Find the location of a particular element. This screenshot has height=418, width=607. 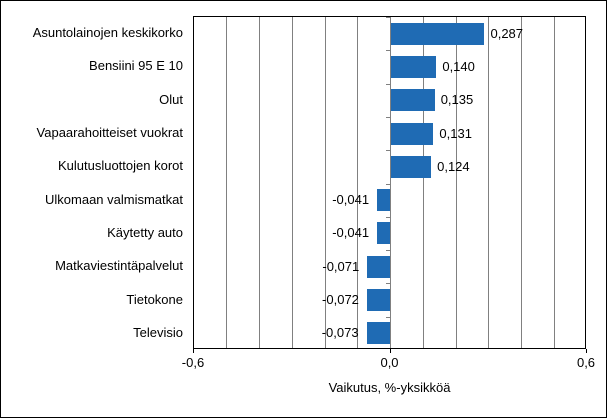

x-axis-tick-label: -0,6 is located at coordinates (193, 362).